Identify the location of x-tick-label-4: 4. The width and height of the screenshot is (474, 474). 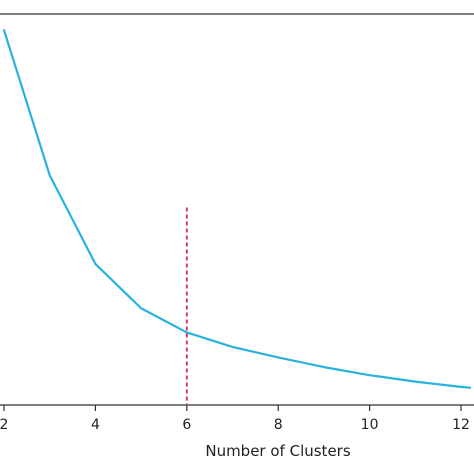
(95, 425).